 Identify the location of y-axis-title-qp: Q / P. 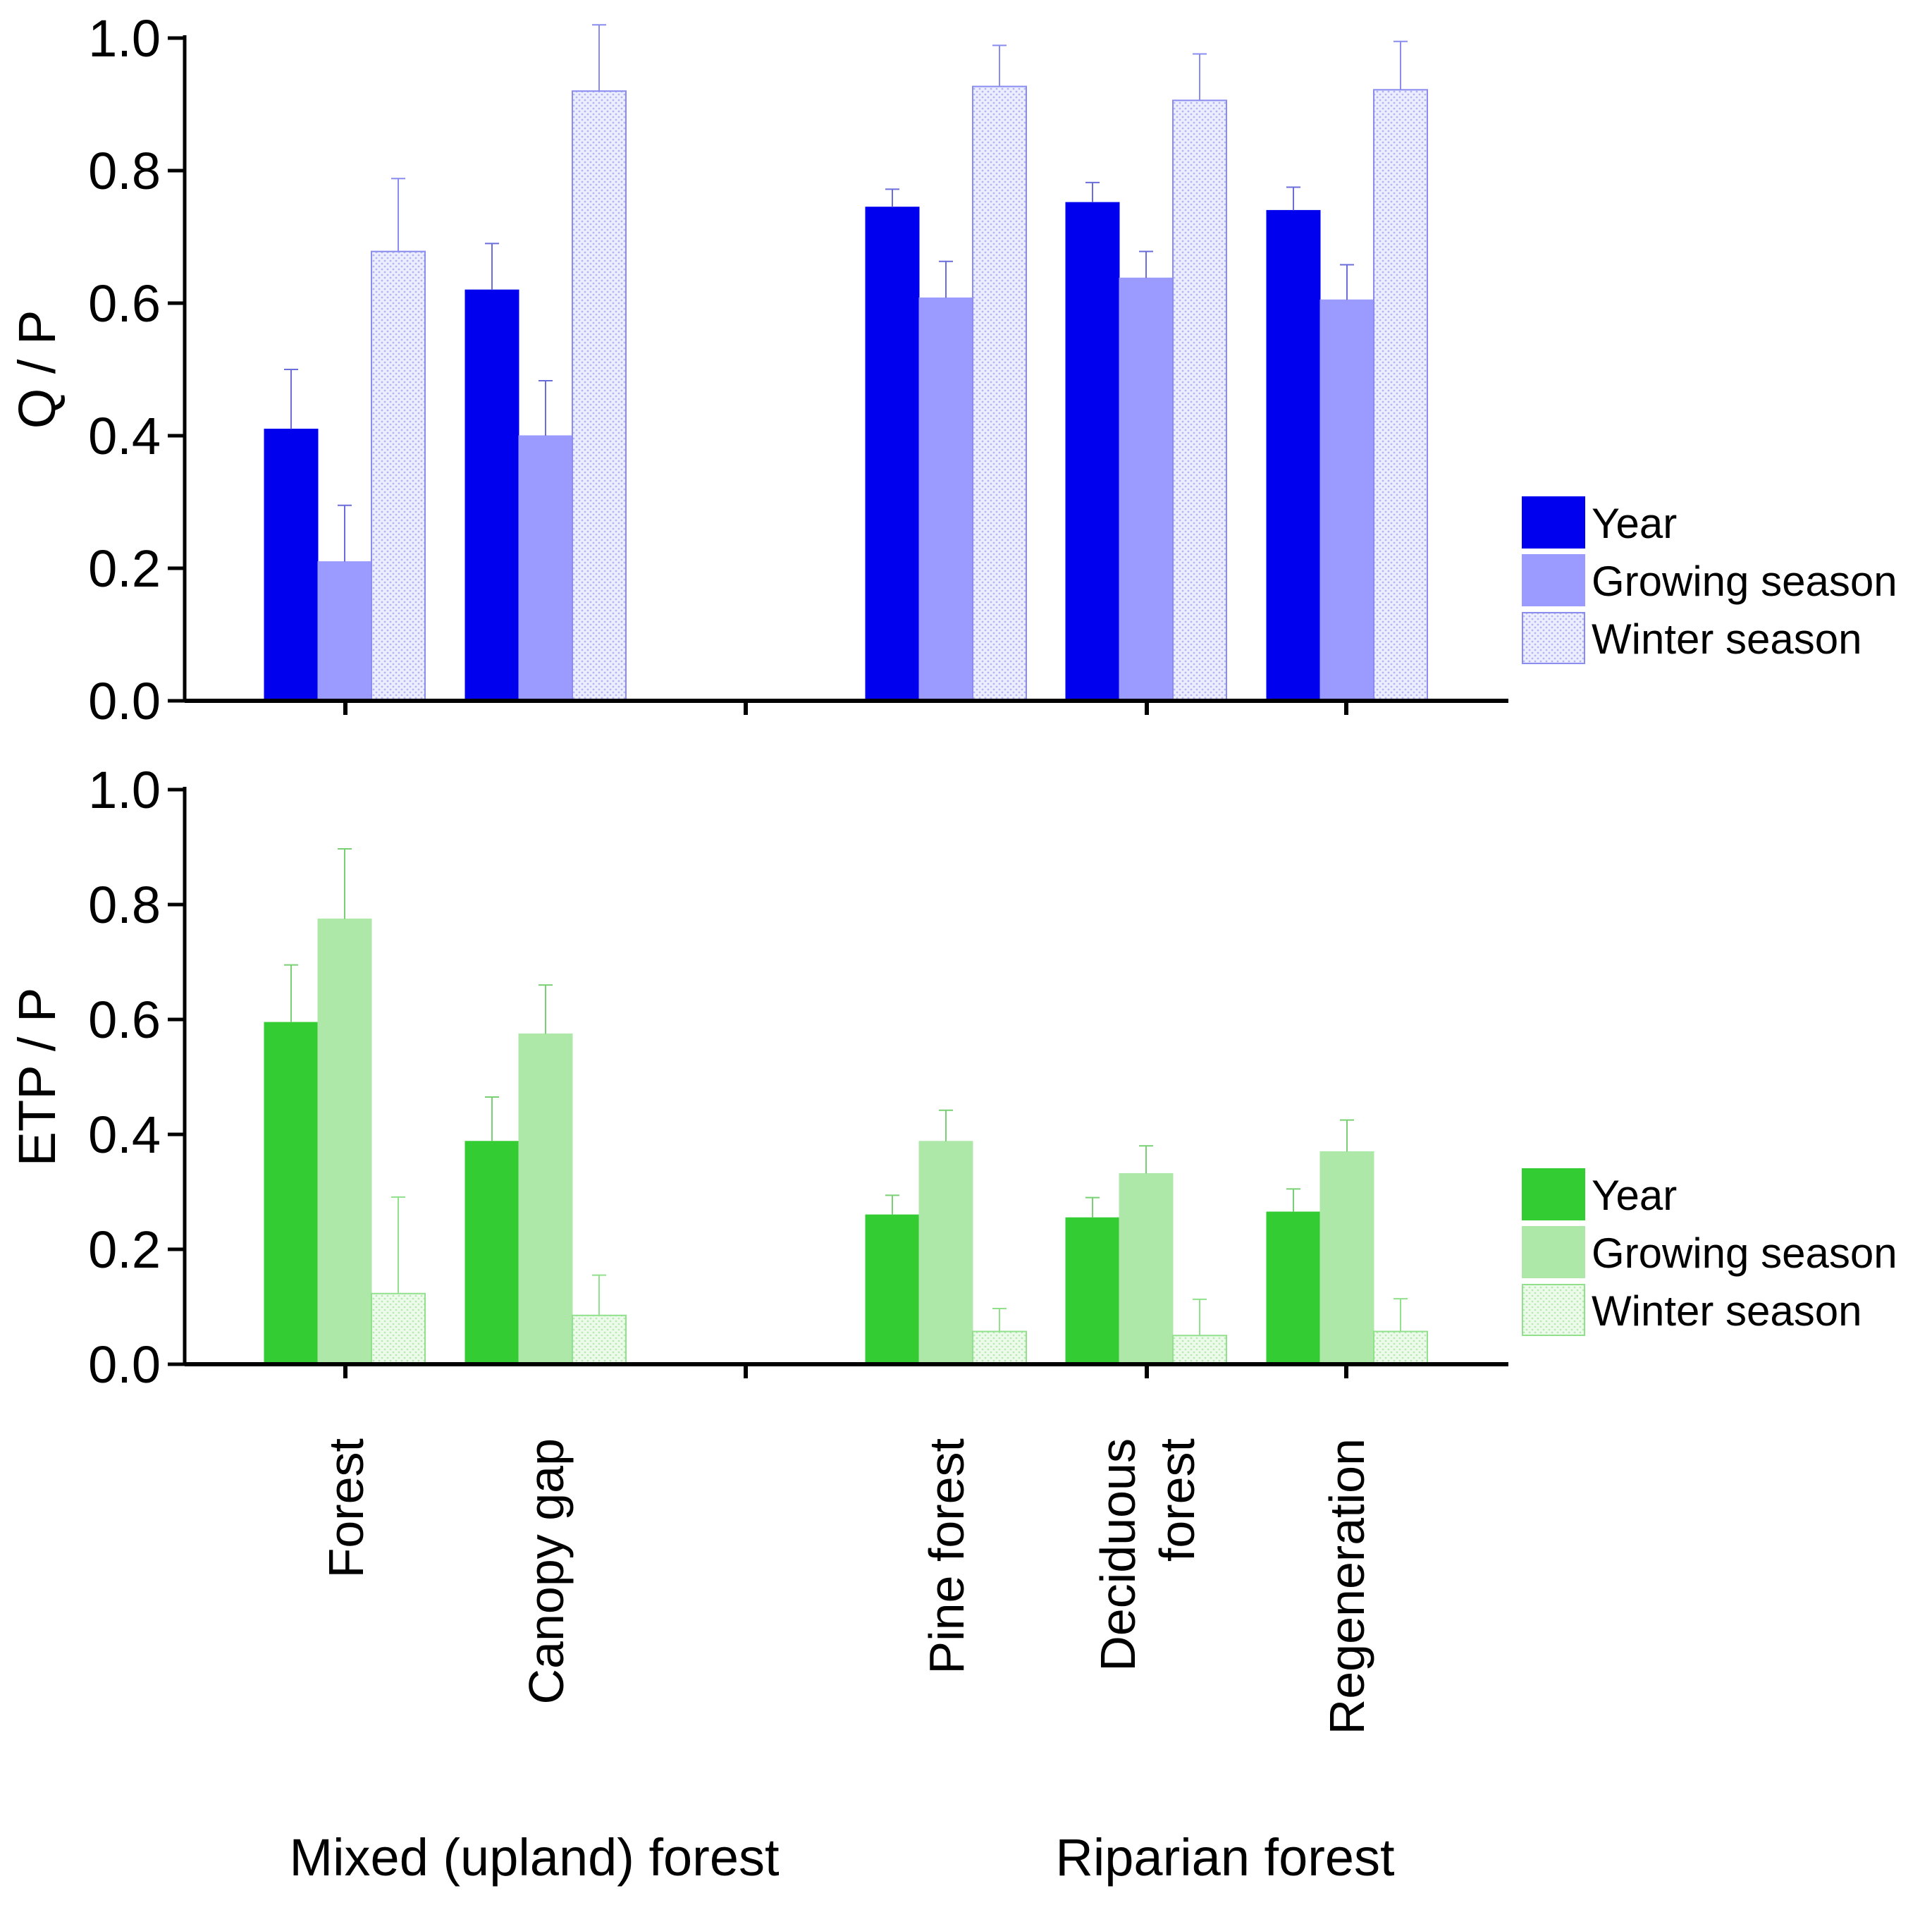
(37, 369).